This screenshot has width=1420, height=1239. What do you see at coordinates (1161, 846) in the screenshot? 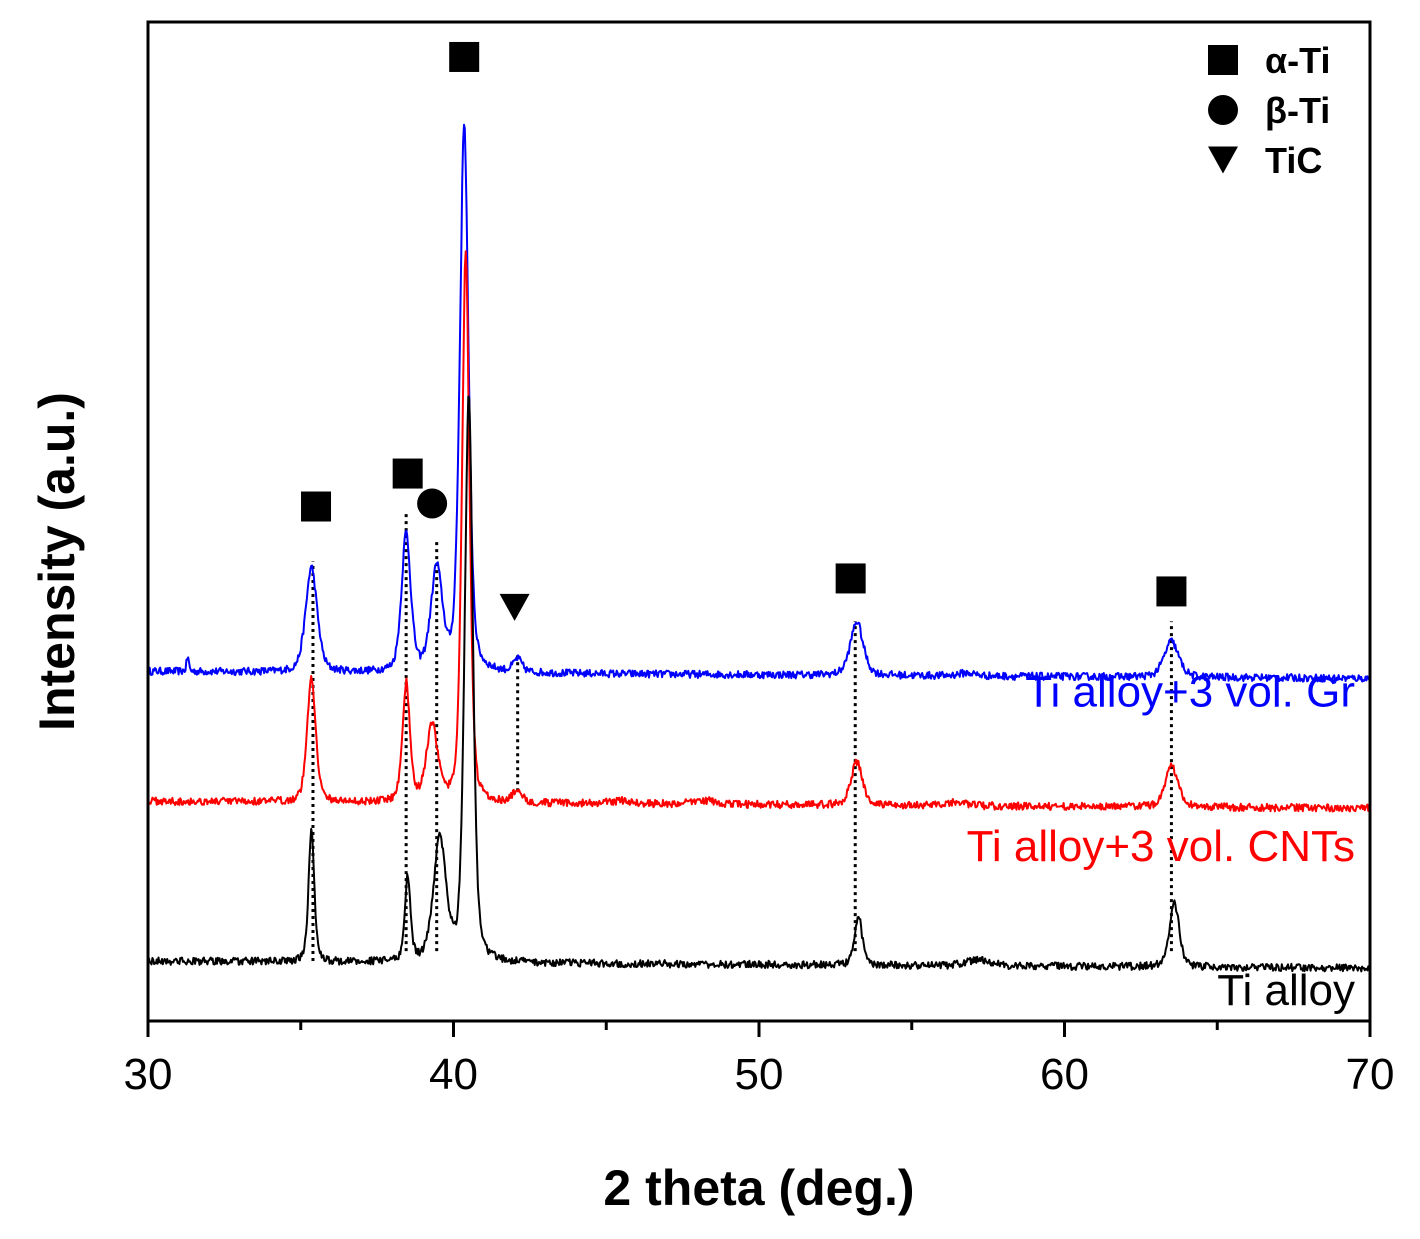
I see `series-label: Ti alloy+3 vol. CNTs` at bounding box center [1161, 846].